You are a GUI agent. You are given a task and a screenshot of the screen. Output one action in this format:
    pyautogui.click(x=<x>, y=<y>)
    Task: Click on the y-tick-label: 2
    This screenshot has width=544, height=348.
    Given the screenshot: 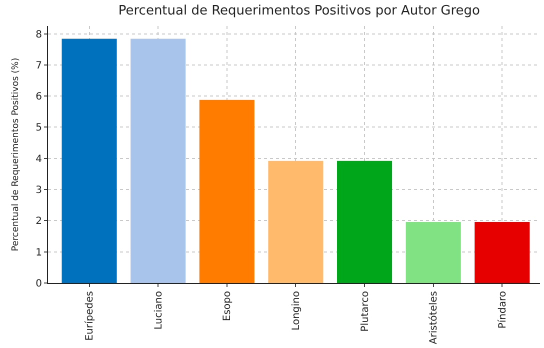 What is the action you would take?
    pyautogui.click(x=39, y=222)
    